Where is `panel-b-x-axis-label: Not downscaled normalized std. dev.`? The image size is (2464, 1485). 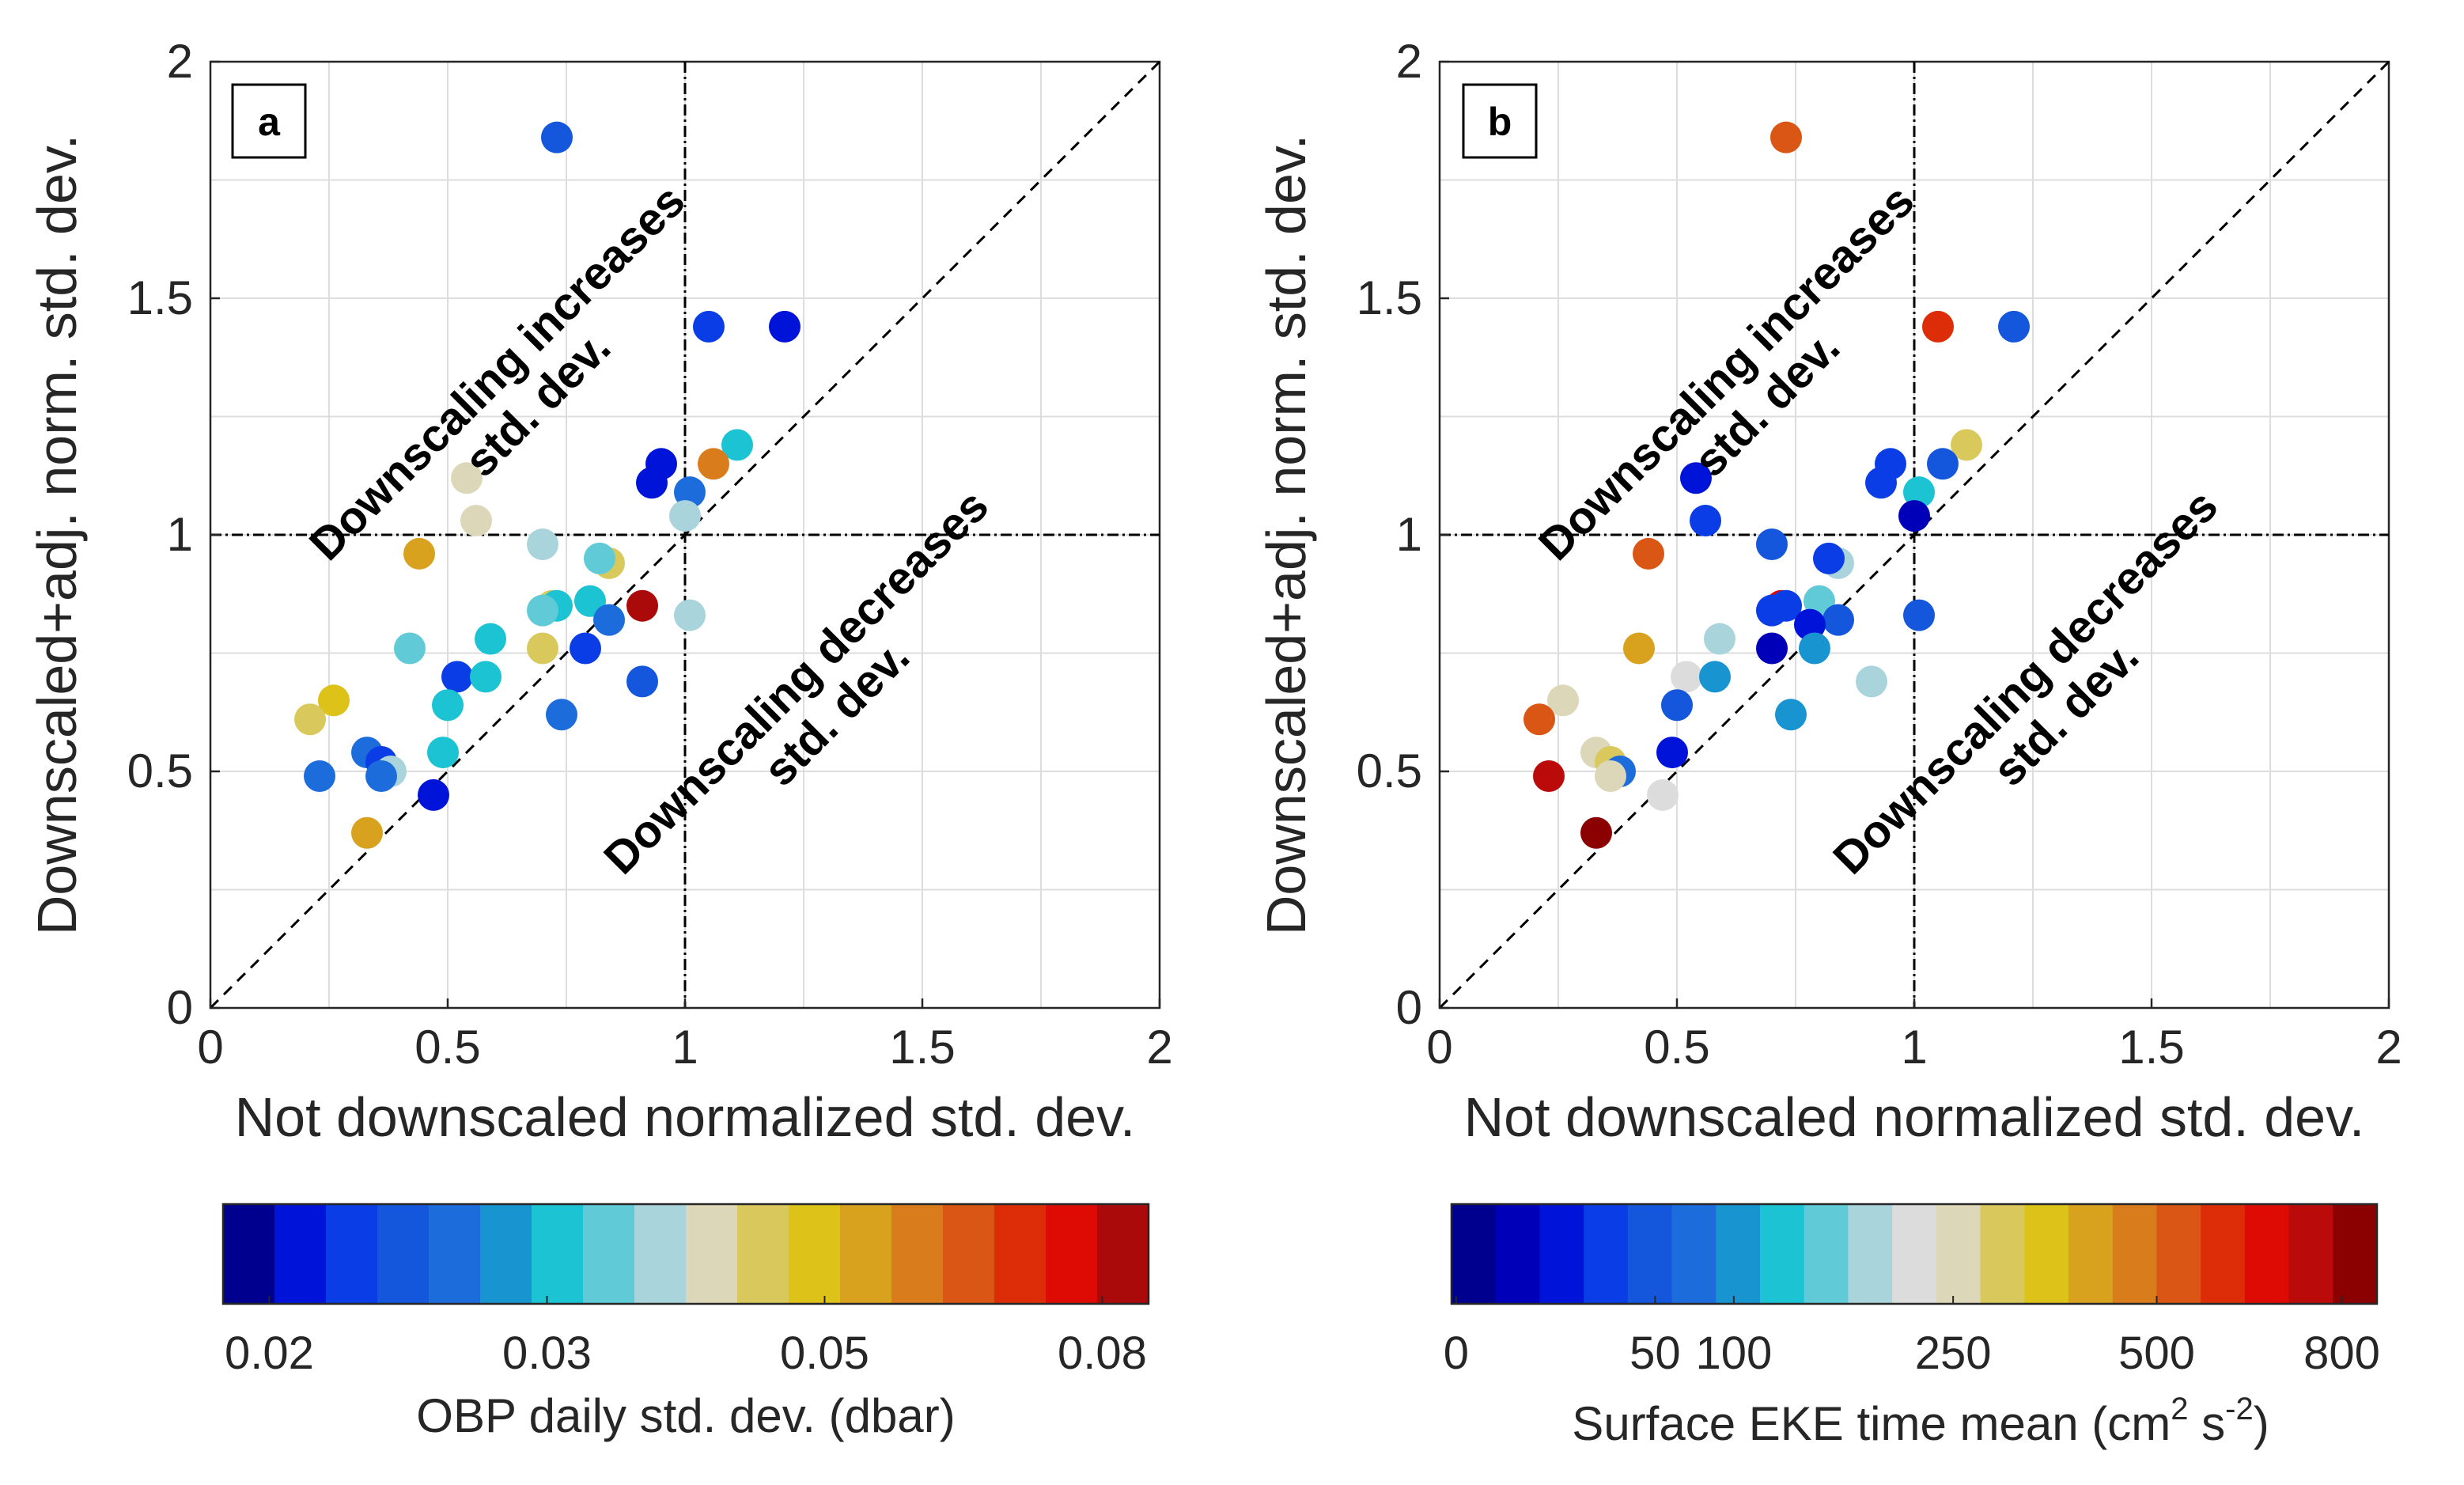
panel-b-x-axis-label: Not downscaled normalized std. dev. is located at coordinates (1914, 1117).